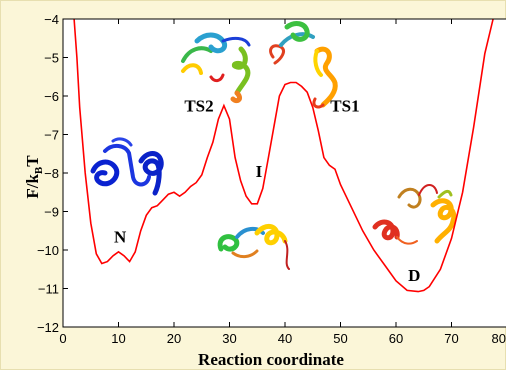 Image resolution: width=506 pixels, height=371 pixels. Describe the element at coordinates (216, 68) in the screenshot. I see `protein-structure-ts2-picture` at that location.